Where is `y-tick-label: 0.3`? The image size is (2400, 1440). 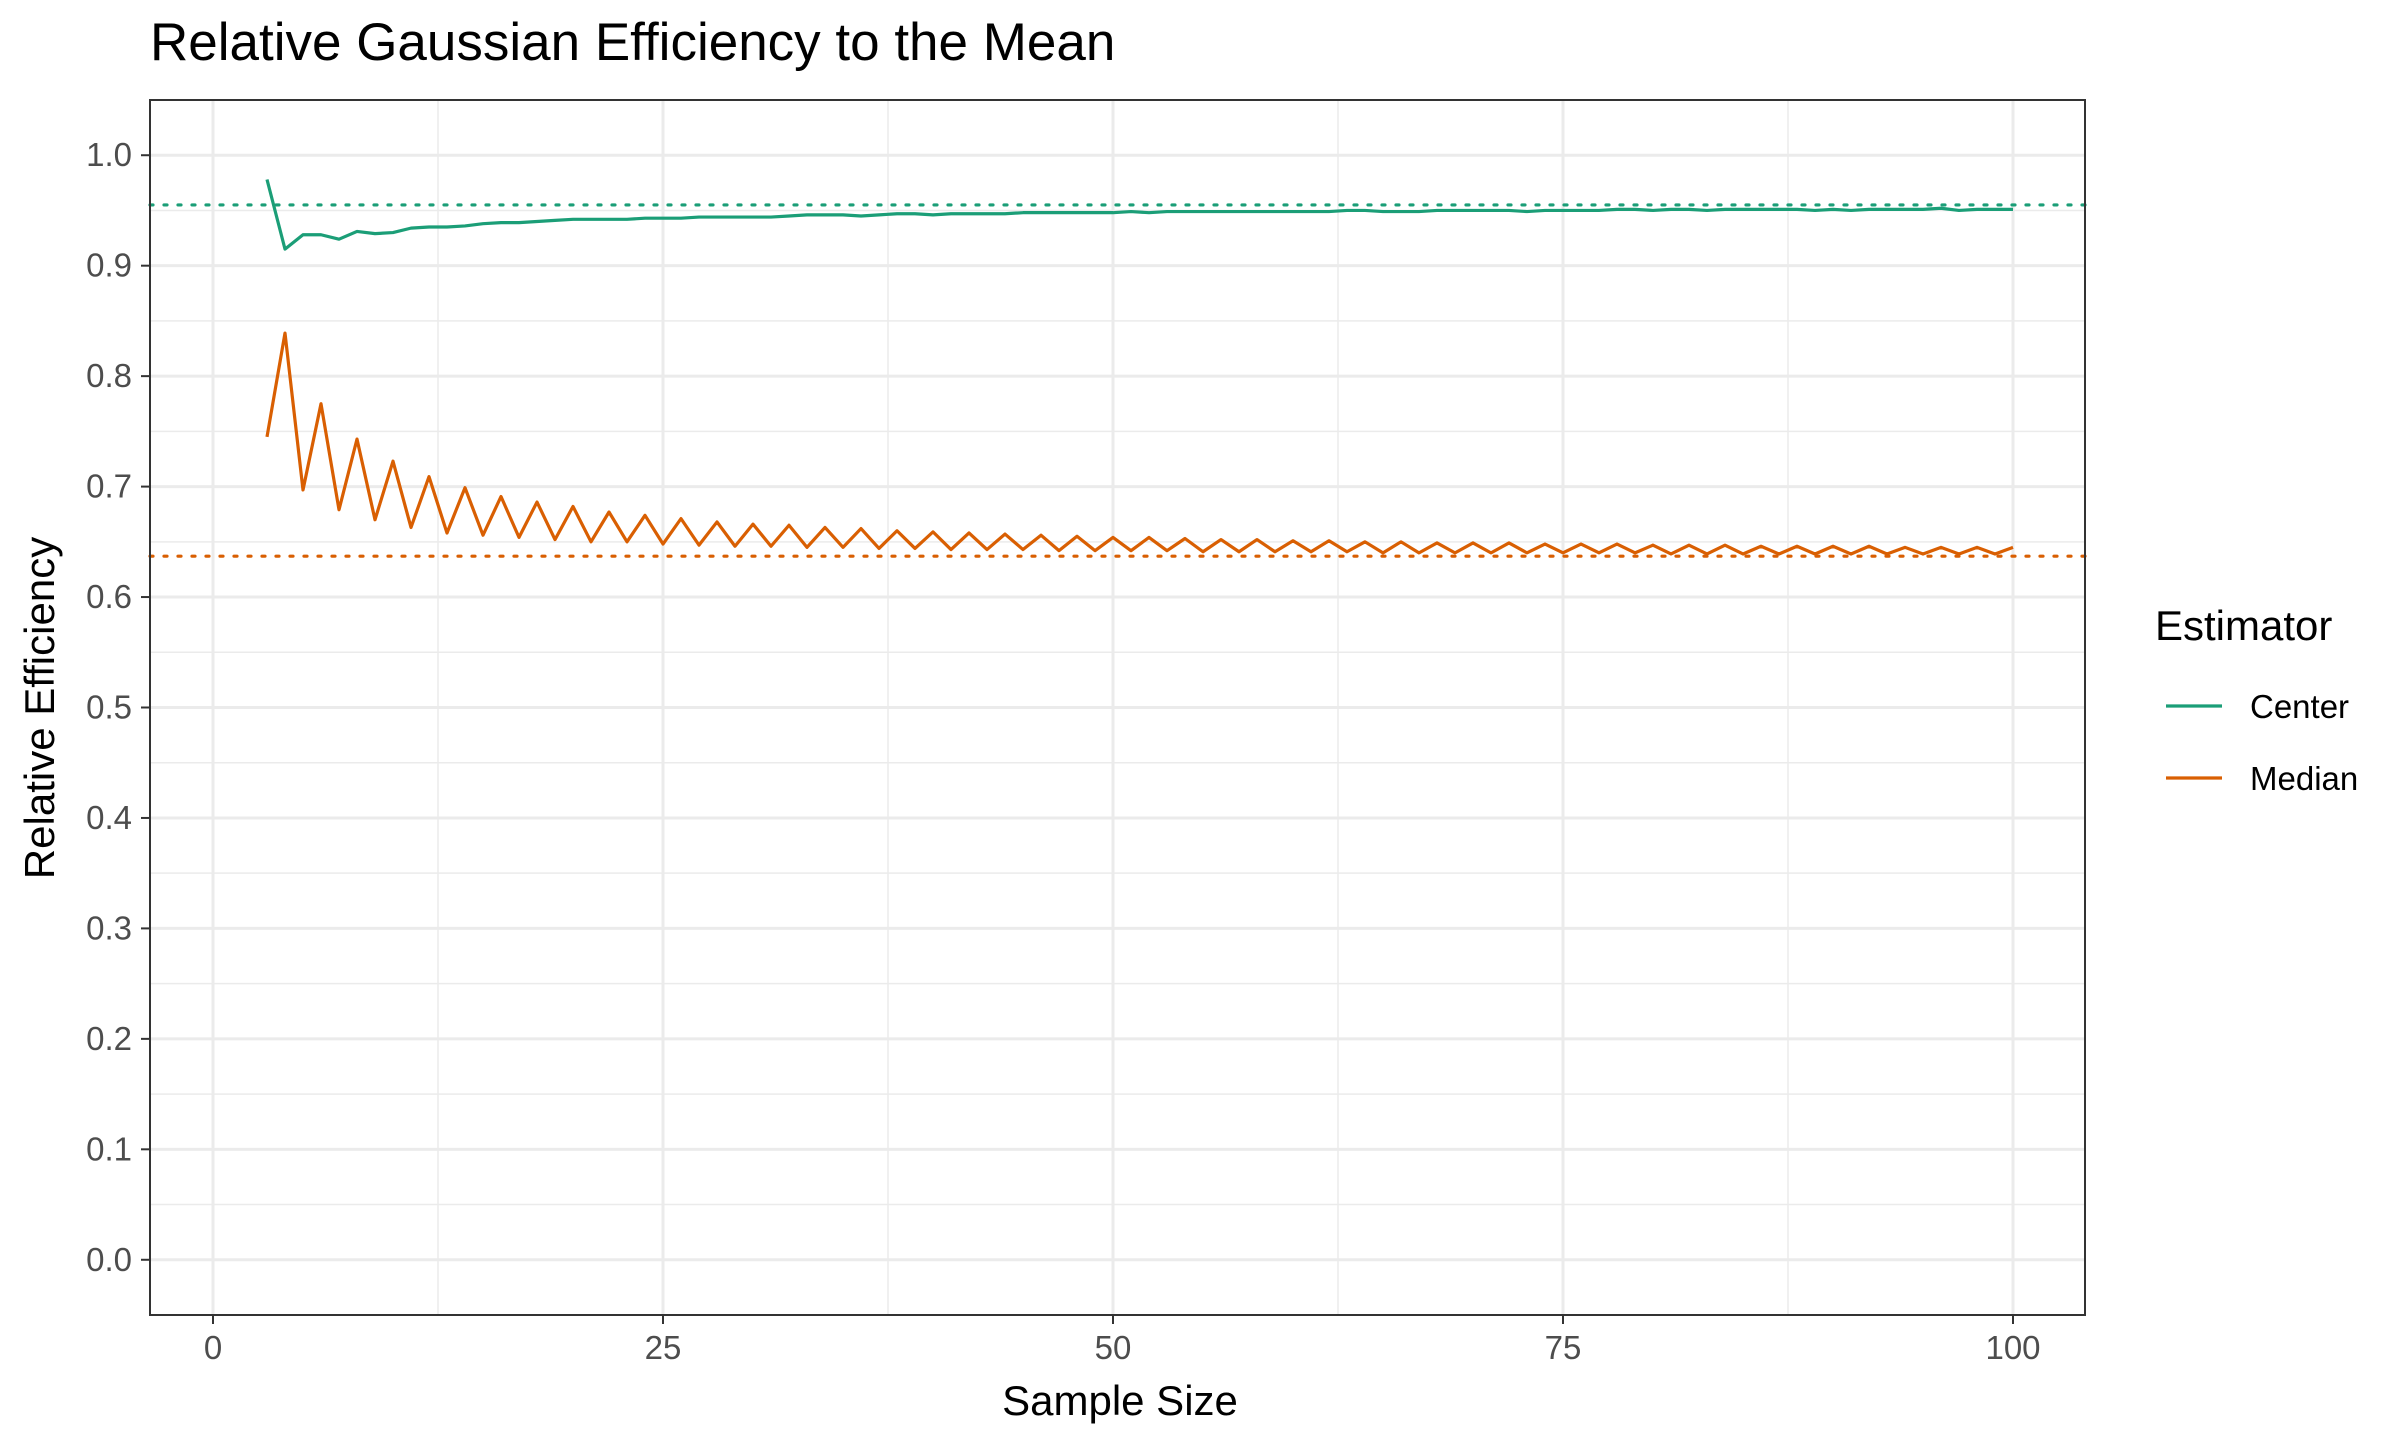
y-tick-label: 0.3 is located at coordinates (109, 927).